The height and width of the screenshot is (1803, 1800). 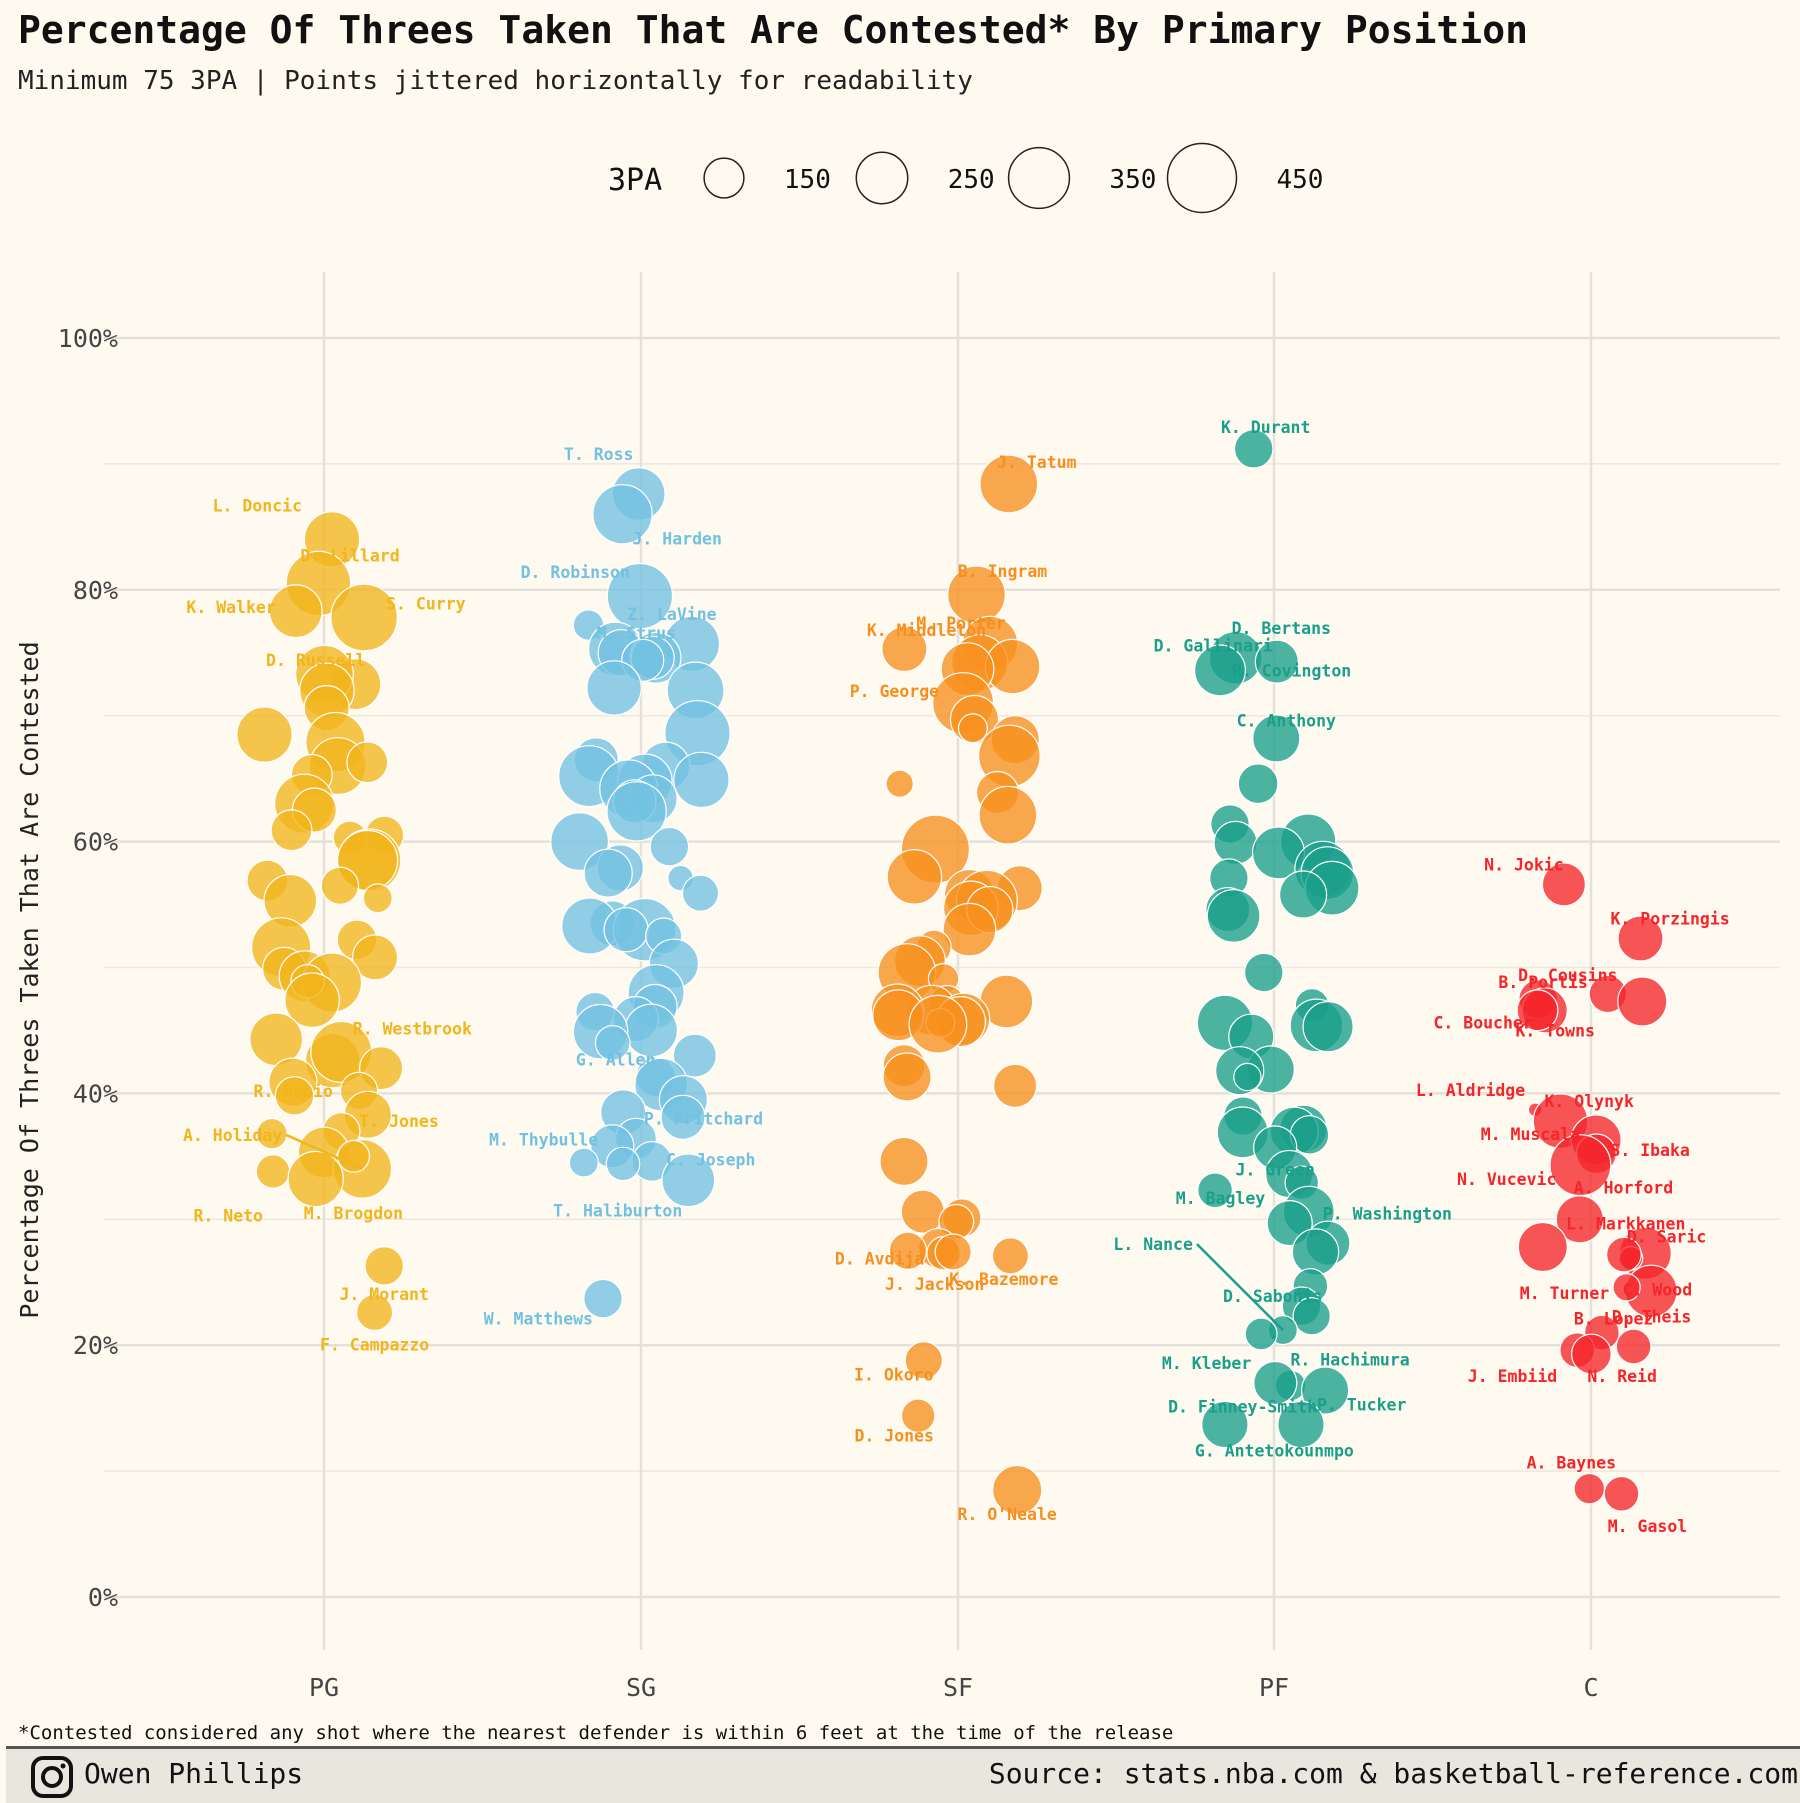 What do you see at coordinates (88, 968) in the screenshot?
I see `y-axis: 0% 20% 40% 60% 80% 100%` at bounding box center [88, 968].